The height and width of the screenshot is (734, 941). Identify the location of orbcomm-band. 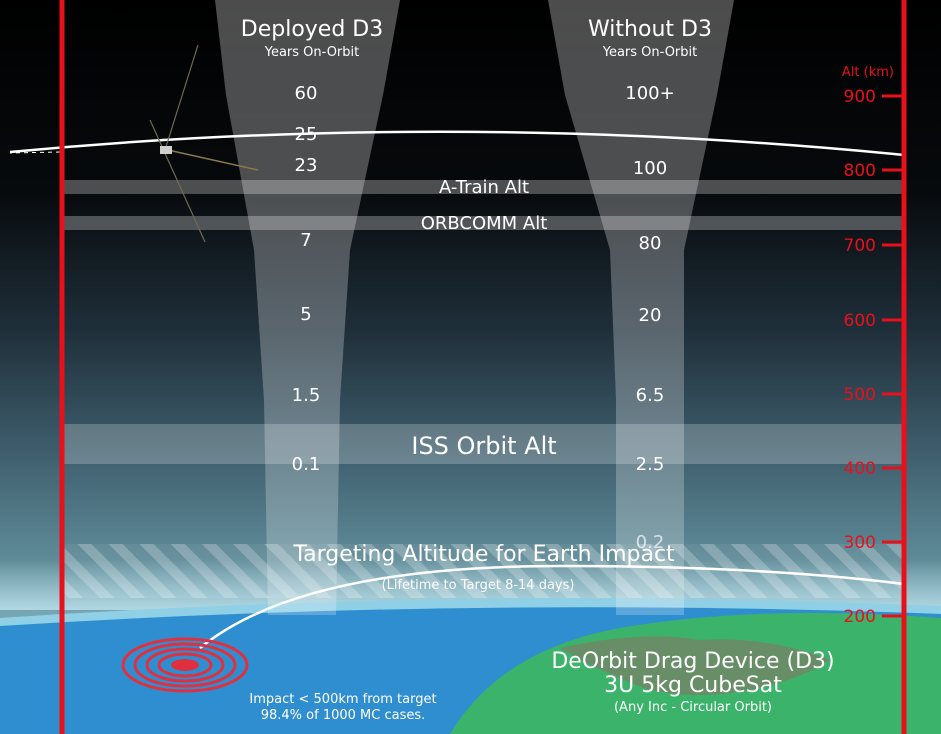
(483, 223).